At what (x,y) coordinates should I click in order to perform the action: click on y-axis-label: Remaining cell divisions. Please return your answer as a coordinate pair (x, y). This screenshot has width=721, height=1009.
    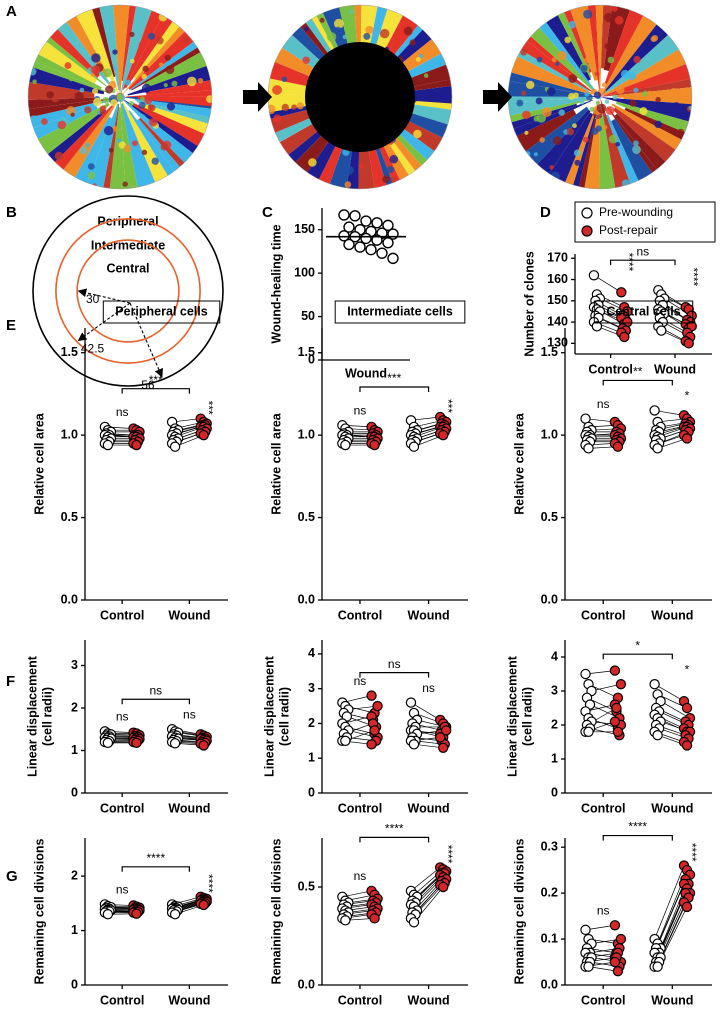
    Looking at the image, I should click on (276, 912).